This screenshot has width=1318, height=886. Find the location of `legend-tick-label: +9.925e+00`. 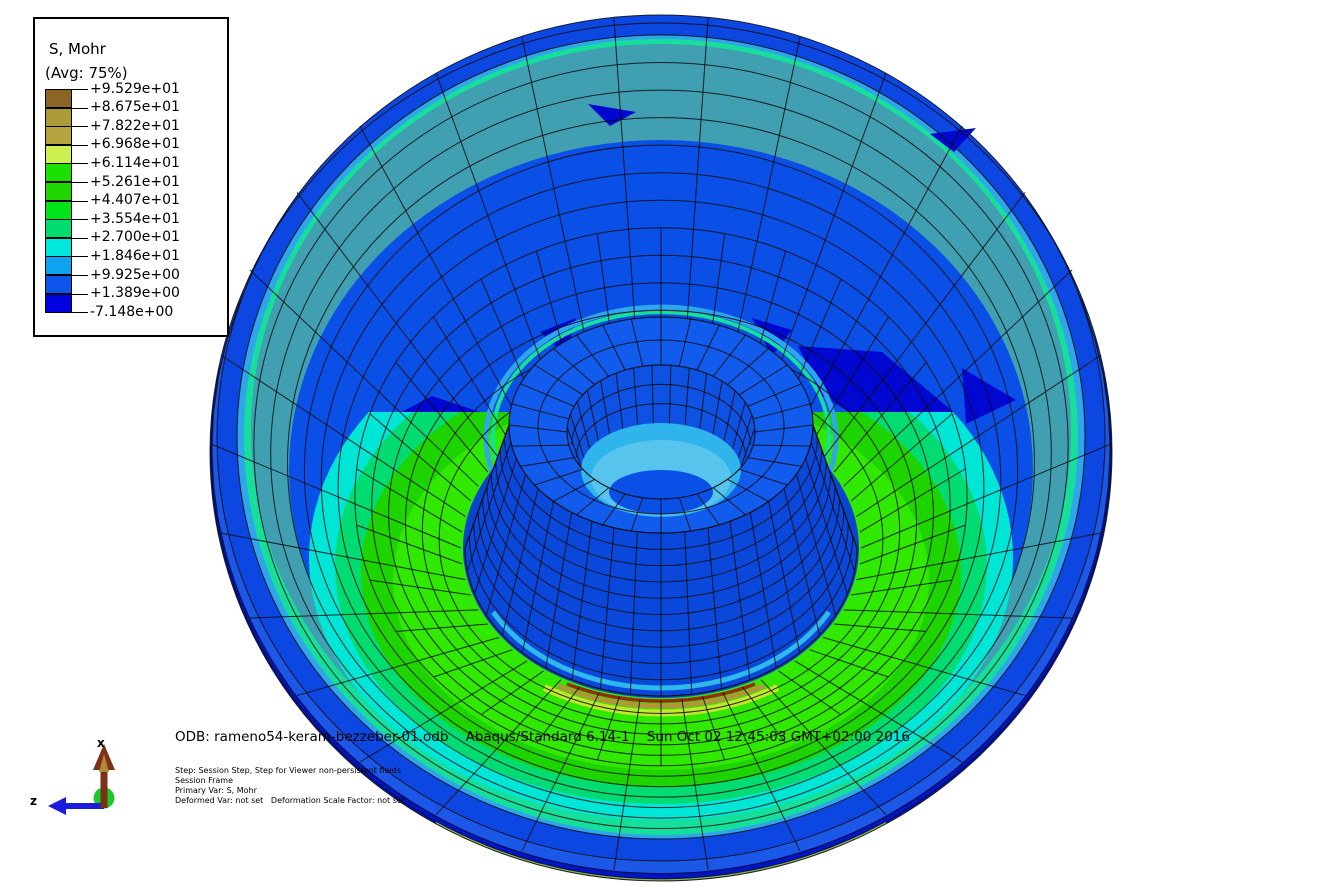

legend-tick-label: +9.925e+00 is located at coordinates (135, 274).